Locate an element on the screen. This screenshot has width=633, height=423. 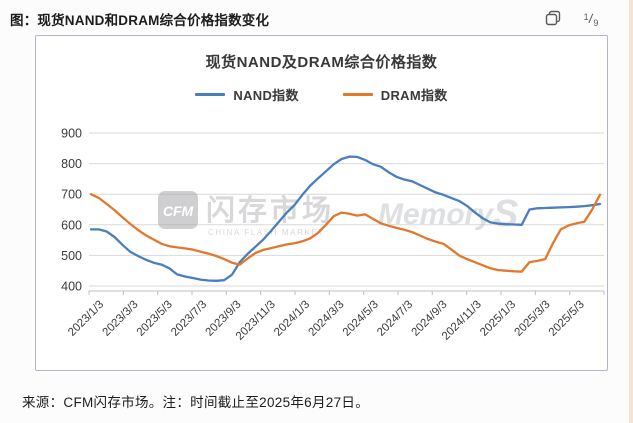
svg-text: 闪存市场 is located at coordinates (270, 210).